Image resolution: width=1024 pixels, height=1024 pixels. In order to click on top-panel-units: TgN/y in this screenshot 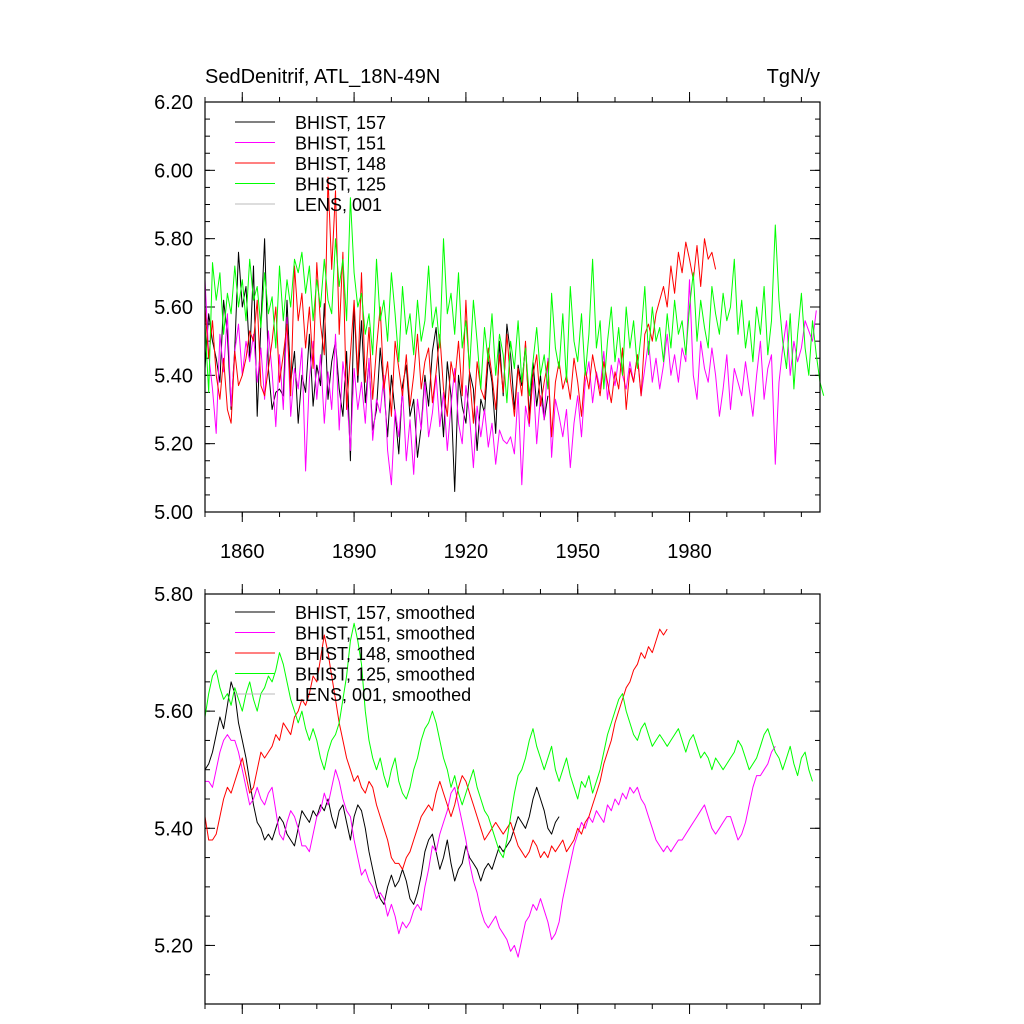, I will do `click(793, 77)`.